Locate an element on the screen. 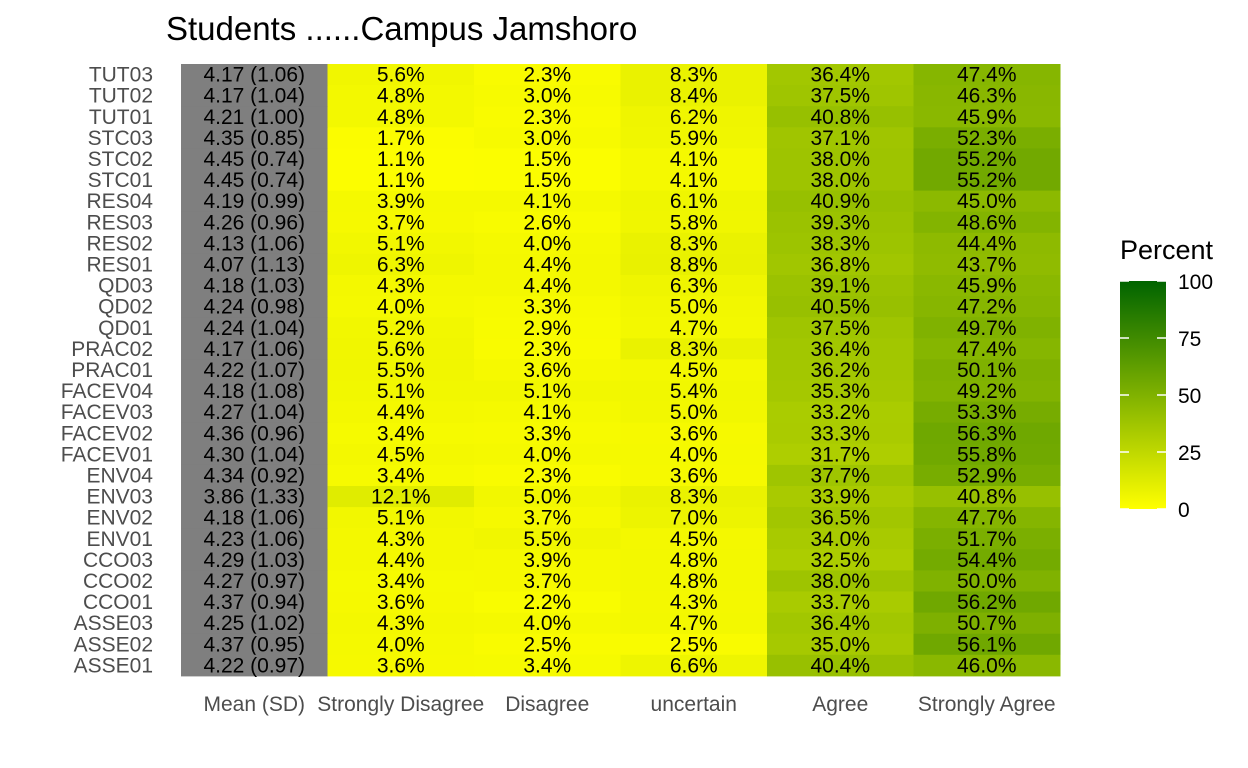 Image resolution: width=1248 pixels, height=768 pixels. cell-value-label: 37.1% is located at coordinates (840, 138).